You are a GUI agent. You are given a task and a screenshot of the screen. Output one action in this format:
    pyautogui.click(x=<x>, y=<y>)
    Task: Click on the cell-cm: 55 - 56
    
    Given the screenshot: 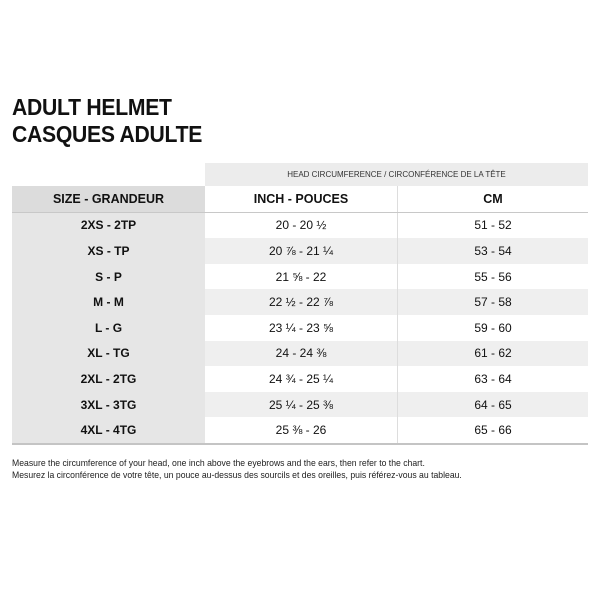 What is the action you would take?
    pyautogui.click(x=493, y=276)
    